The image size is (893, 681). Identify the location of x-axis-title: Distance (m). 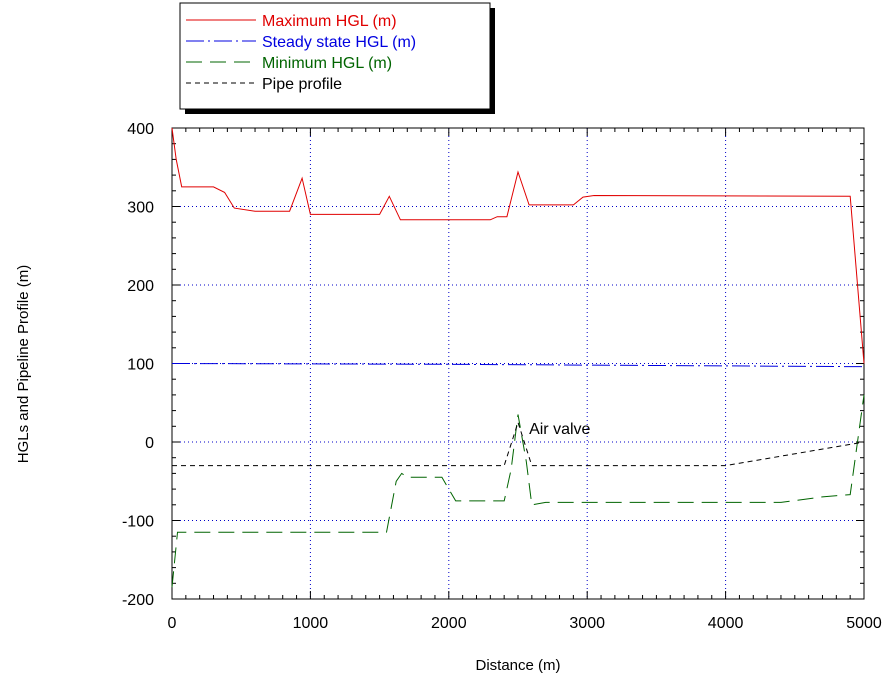
(517, 665).